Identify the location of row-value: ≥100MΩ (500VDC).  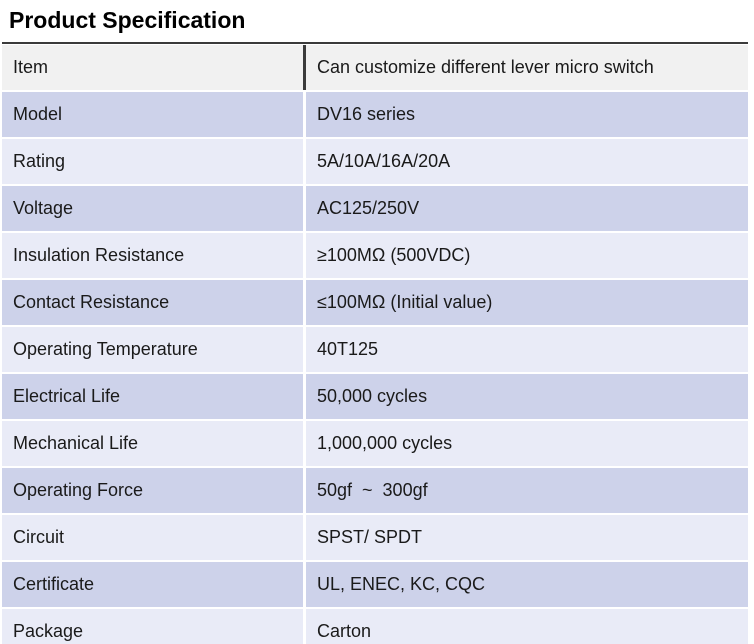
(527, 255).